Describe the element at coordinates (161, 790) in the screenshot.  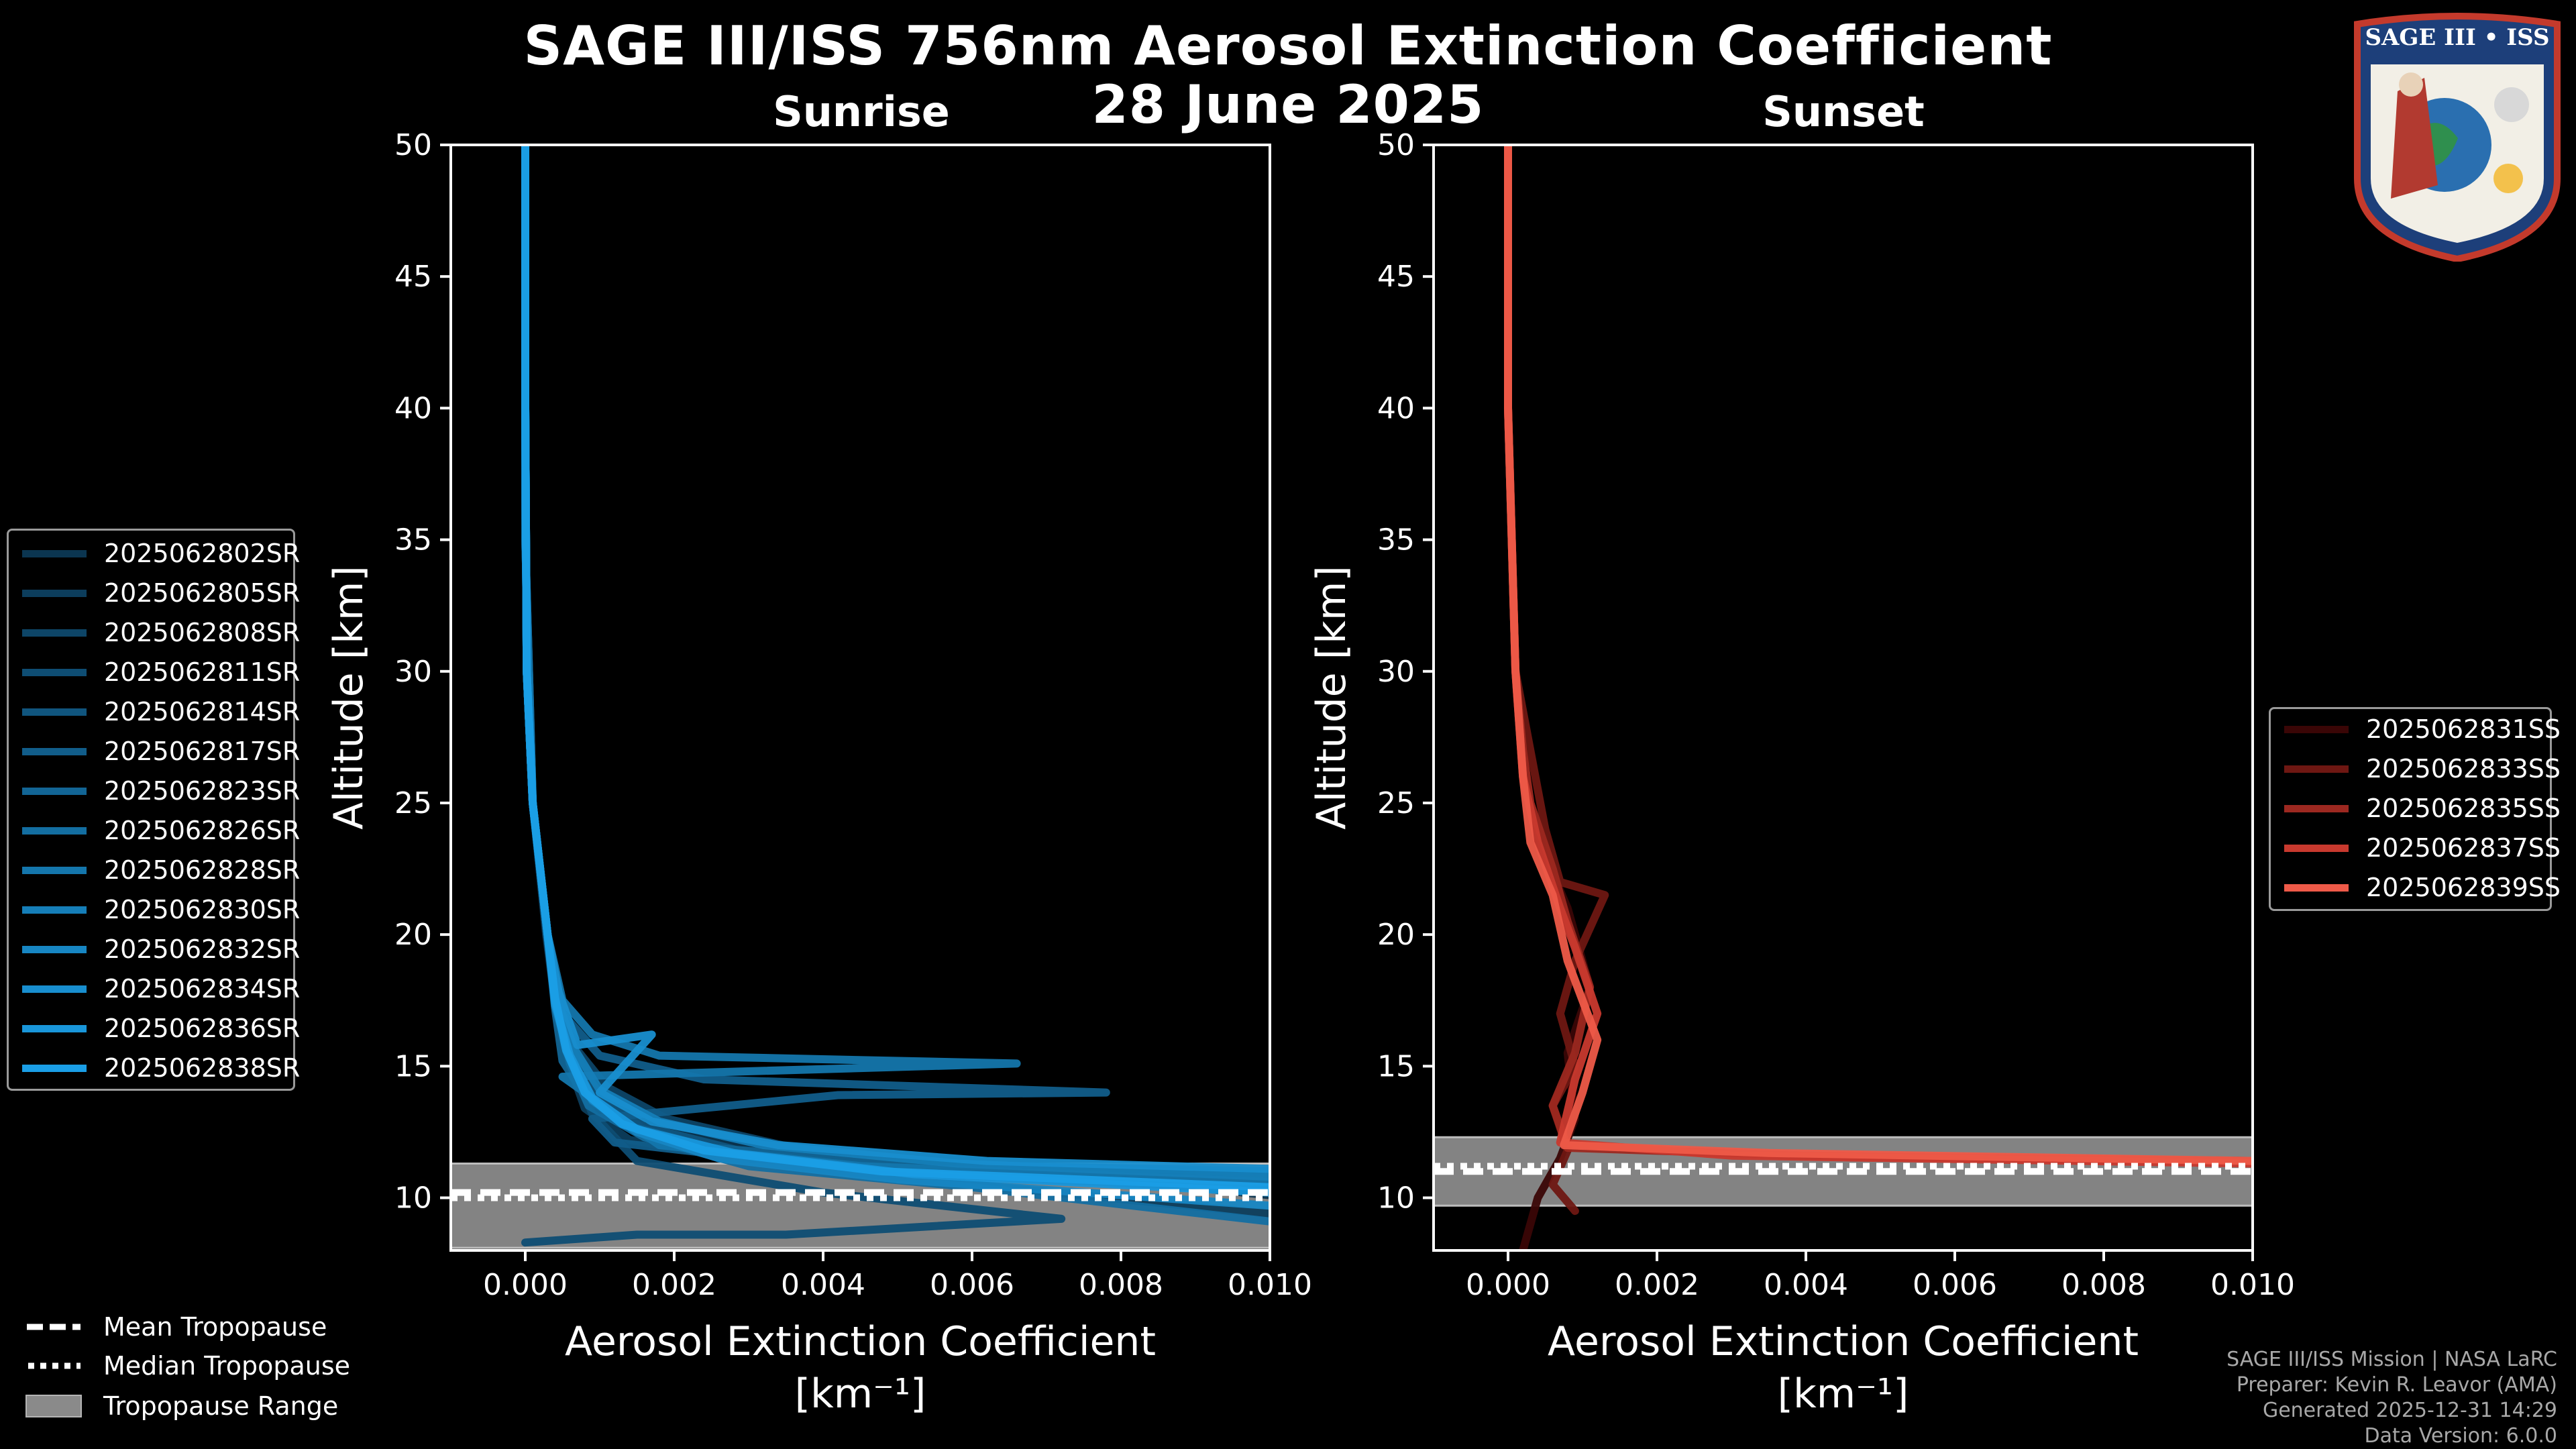
I see `legend-entry-2025062823SR: 2025062823SR` at that location.